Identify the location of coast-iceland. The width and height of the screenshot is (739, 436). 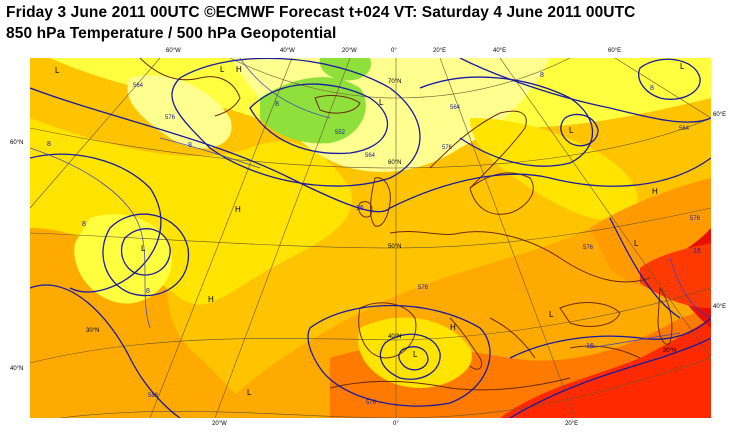
(337, 104).